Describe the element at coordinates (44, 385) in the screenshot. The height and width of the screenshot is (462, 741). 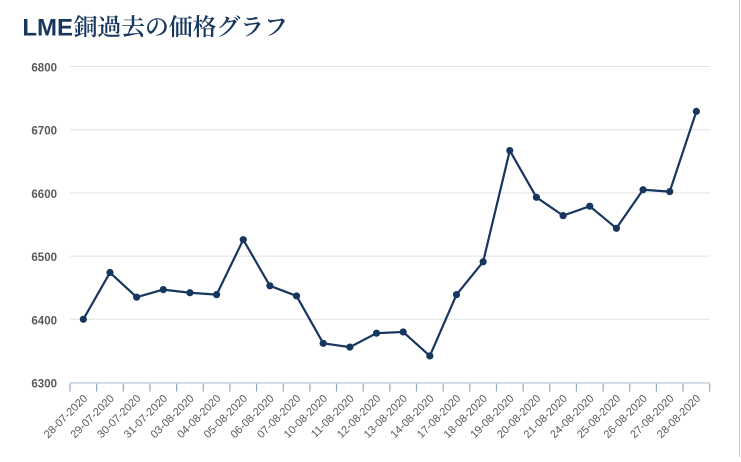
I see `svg-text: 6300` at that location.